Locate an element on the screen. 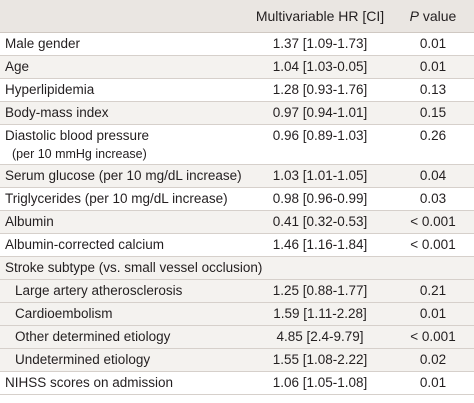  row-hr: 1.55 [1.08-2.22] is located at coordinates (320, 359).